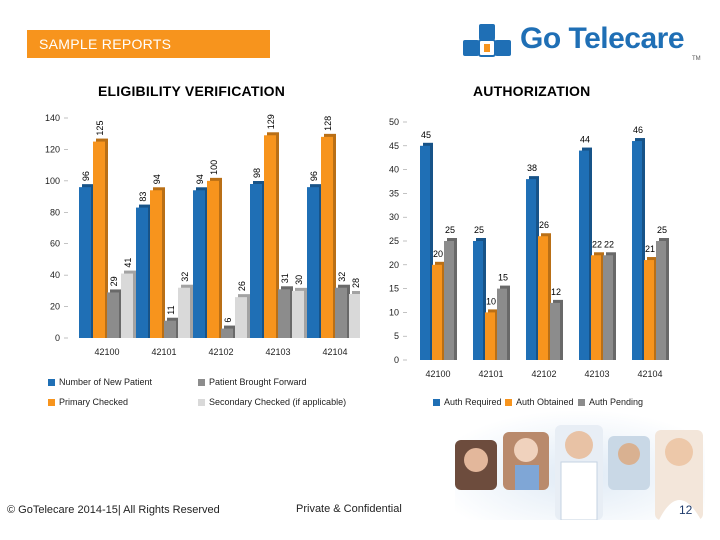  I want to click on eligibility-verification-category-label: 42102, so click(220, 352).